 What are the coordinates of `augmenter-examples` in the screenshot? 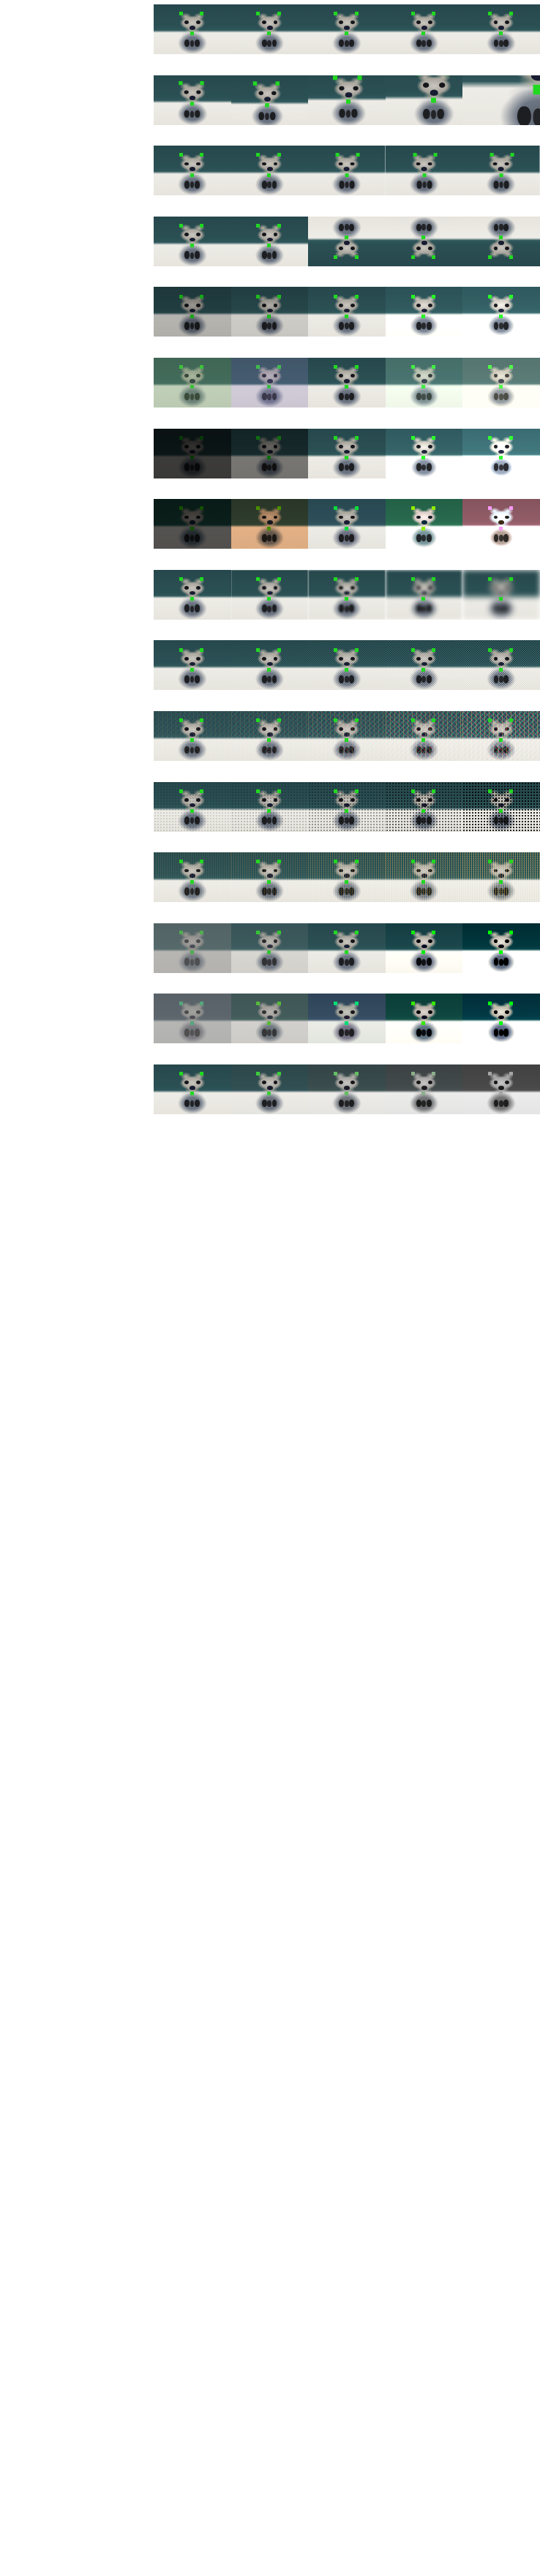 It's located at (347, 28).